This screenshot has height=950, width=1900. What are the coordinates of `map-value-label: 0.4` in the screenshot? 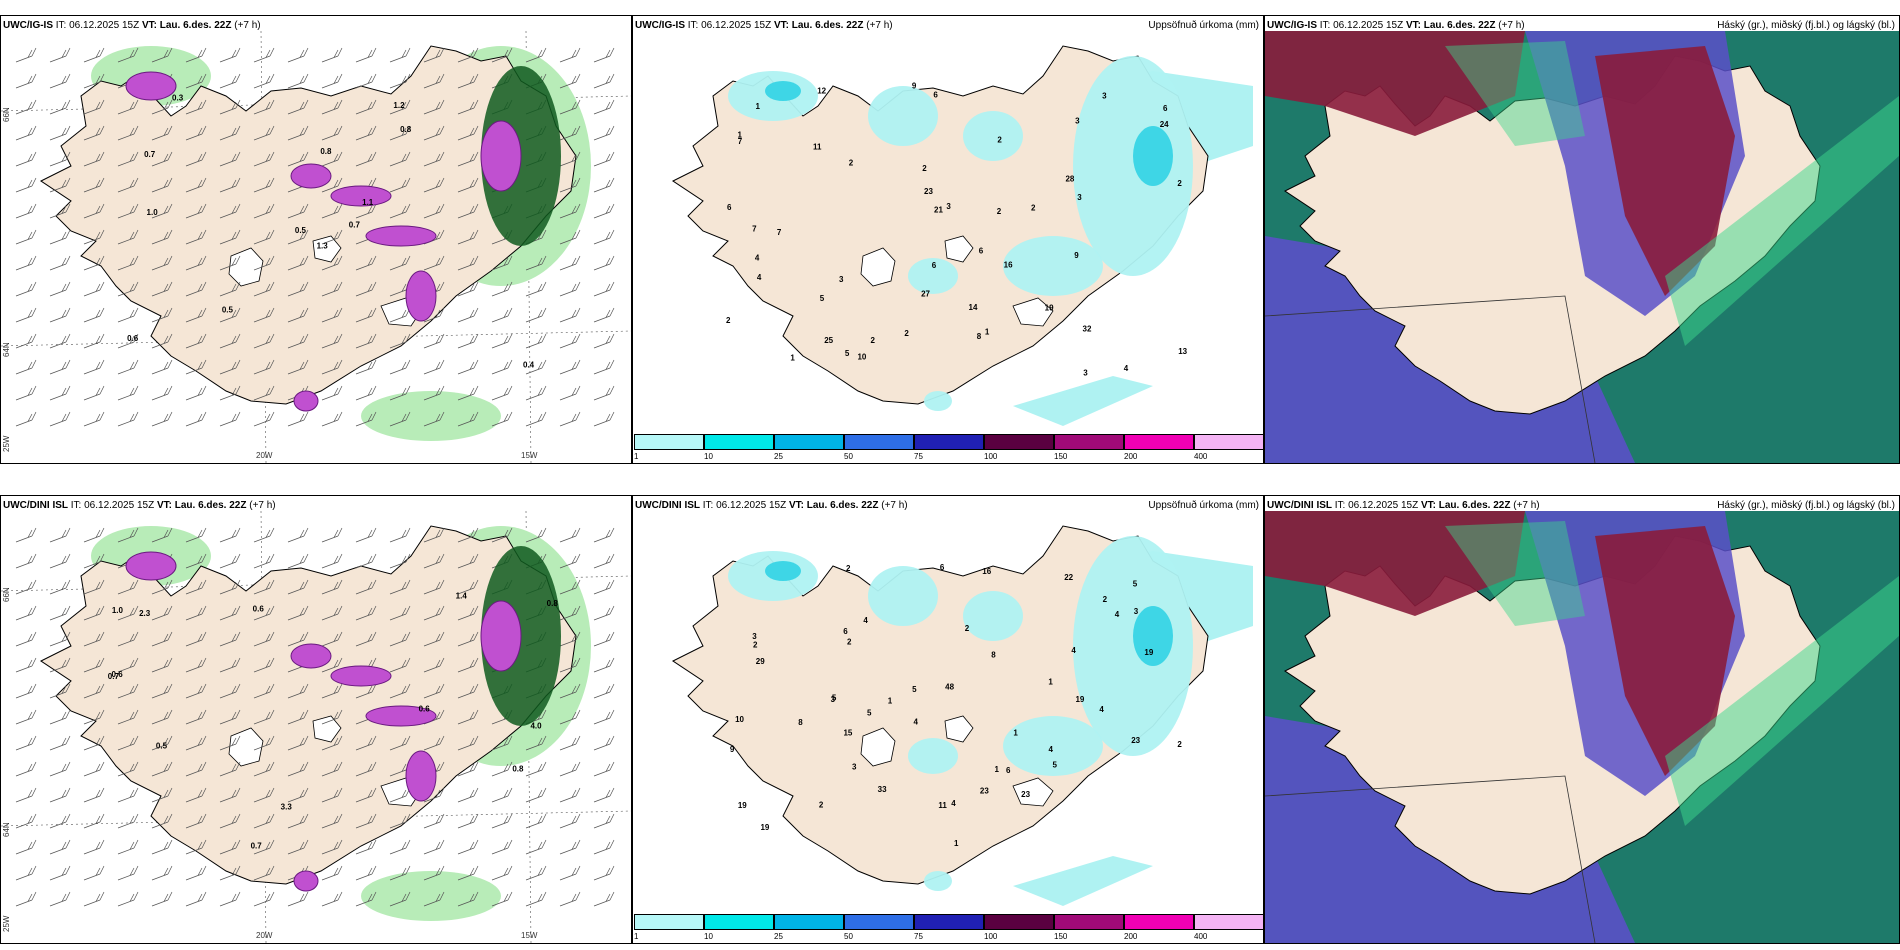 It's located at (529, 364).